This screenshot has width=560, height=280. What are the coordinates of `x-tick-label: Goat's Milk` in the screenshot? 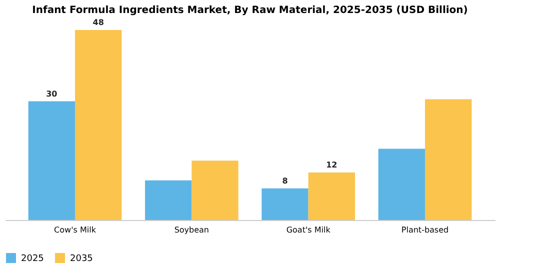 It's located at (308, 230).